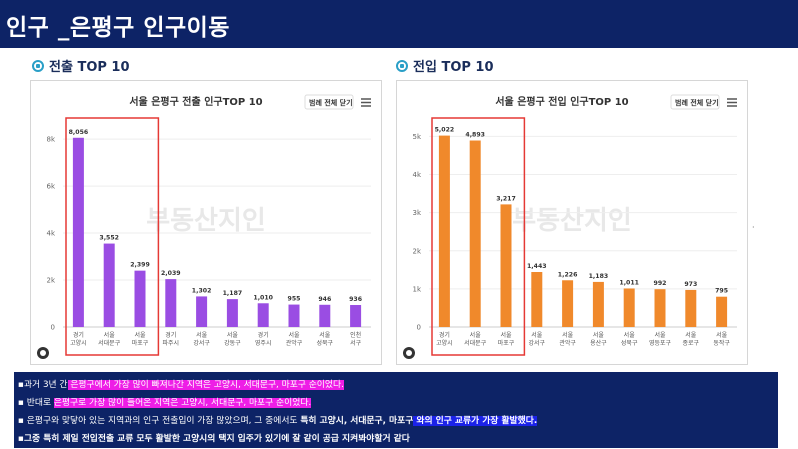  What do you see at coordinates (660, 343) in the screenshot?
I see `x-tick-label: 영등포구` at bounding box center [660, 343].